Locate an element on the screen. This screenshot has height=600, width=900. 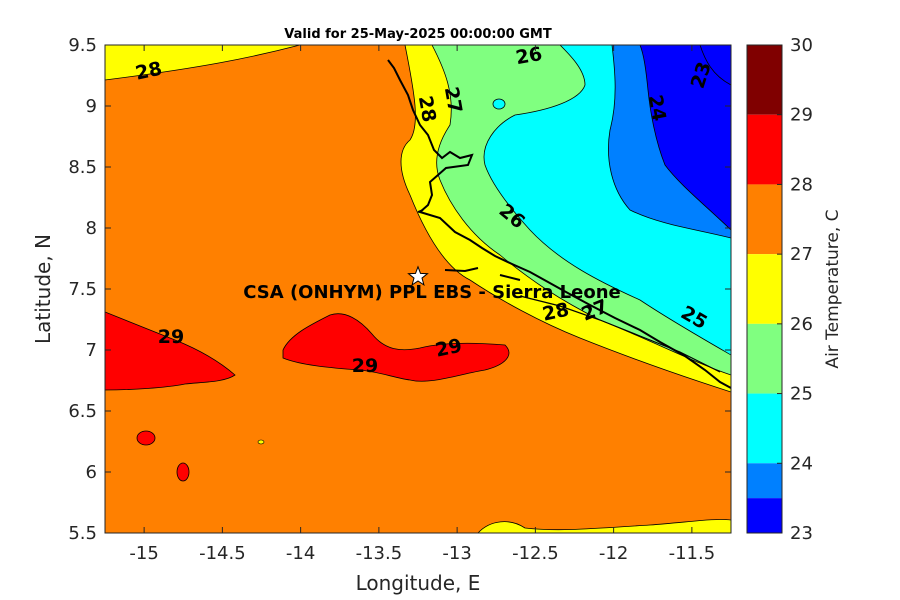
y-tick-label: 6 is located at coordinates (91, 472).